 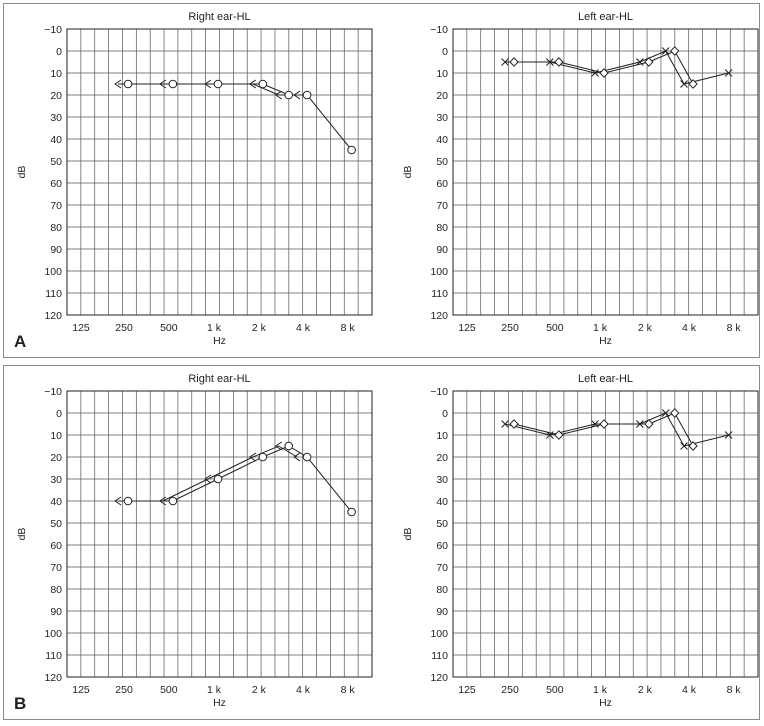 I want to click on y-tick-label: 50, so click(x=56, y=524).